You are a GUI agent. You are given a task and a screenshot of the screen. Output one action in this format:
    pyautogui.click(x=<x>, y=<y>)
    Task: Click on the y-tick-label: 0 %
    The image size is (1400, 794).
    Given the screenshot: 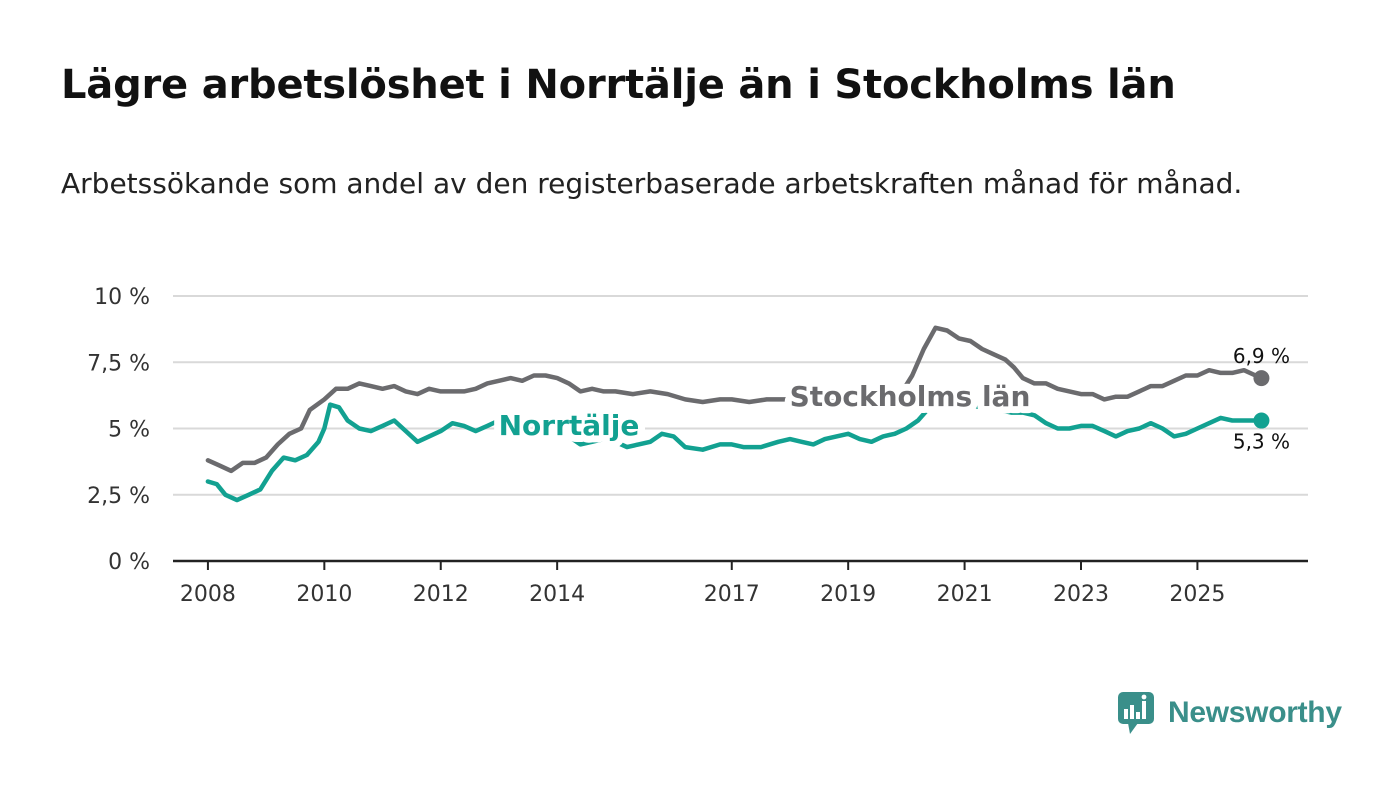 What is the action you would take?
    pyautogui.click(x=129, y=562)
    